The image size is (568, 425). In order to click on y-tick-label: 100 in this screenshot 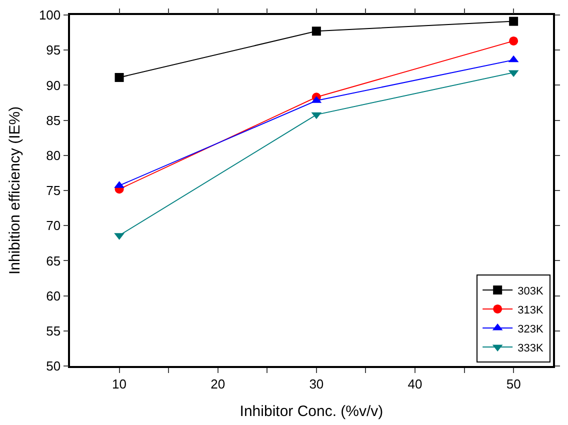, I will do `click(49, 15)`.